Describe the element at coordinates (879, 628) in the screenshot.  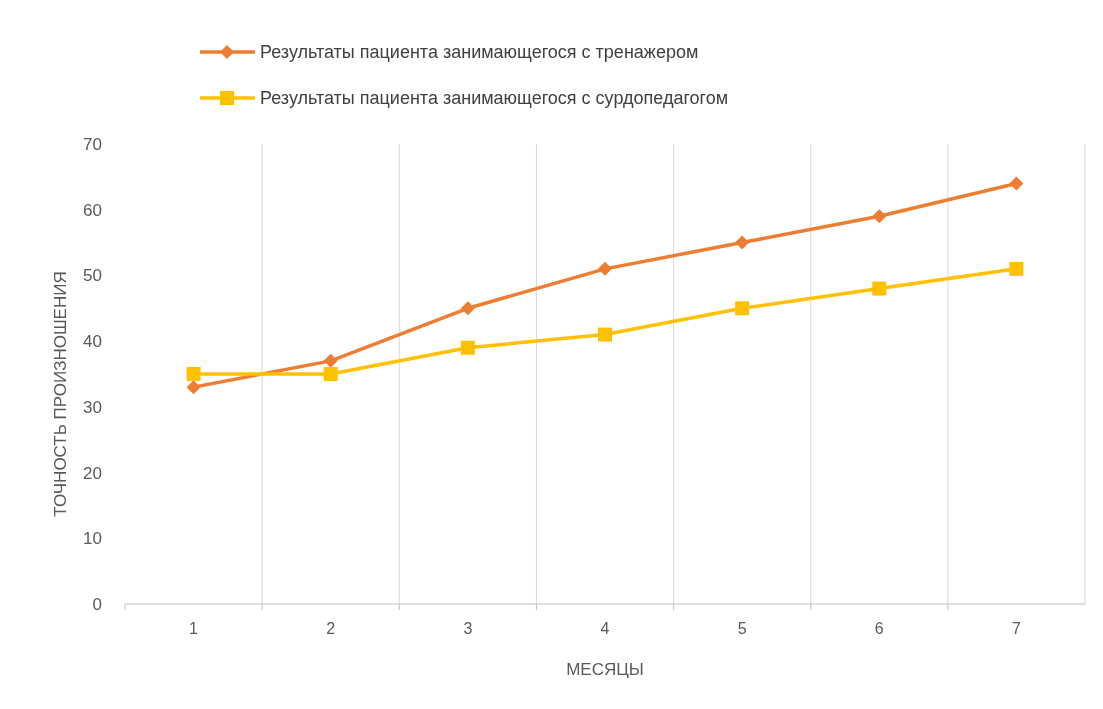
I see `x-tick-label: 6` at that location.